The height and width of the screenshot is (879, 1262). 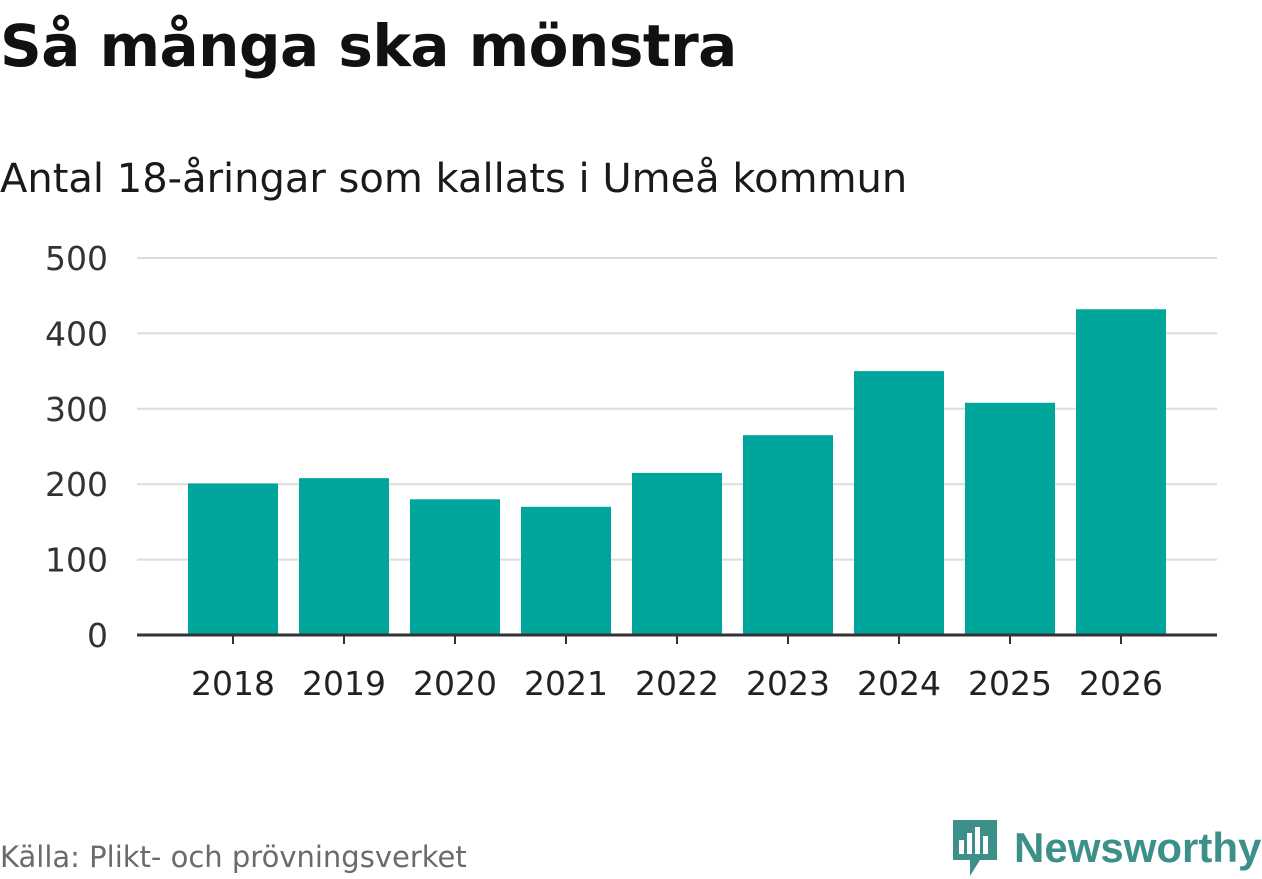 What do you see at coordinates (233, 683) in the screenshot?
I see `x-tick-label: 2018` at bounding box center [233, 683].